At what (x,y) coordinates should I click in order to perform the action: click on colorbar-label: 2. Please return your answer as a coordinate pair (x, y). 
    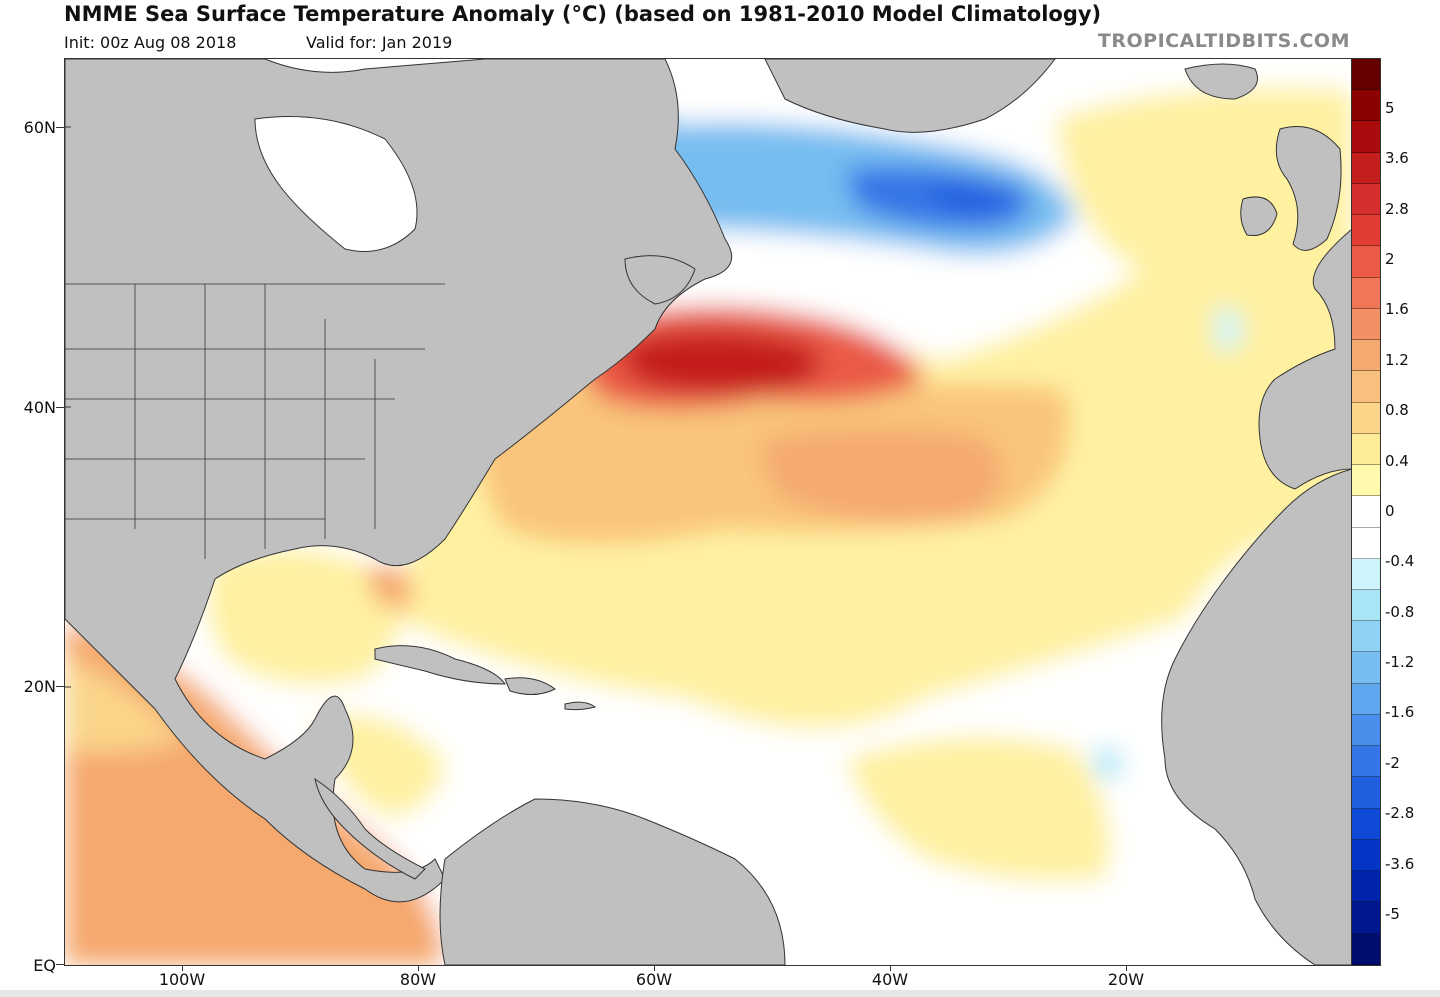
    Looking at the image, I should click on (1390, 259).